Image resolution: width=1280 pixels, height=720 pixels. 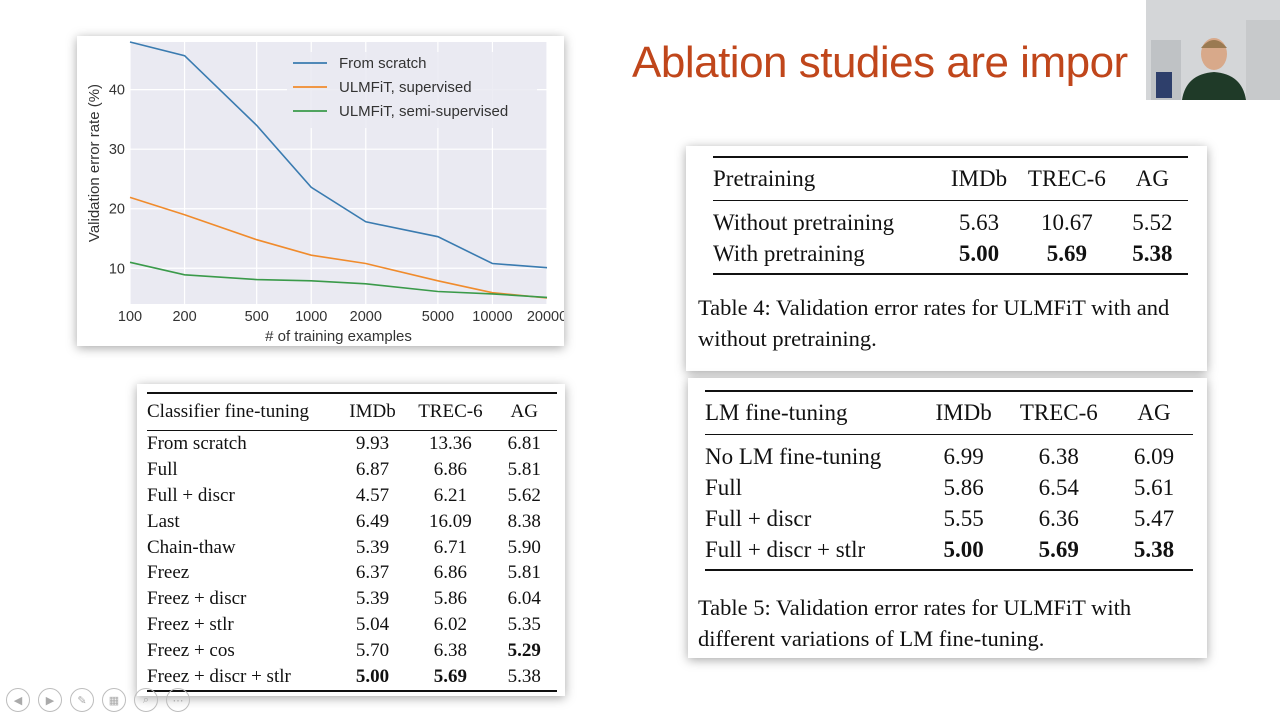 I want to click on row-label-cell: Chain-thaw, so click(x=191, y=547).